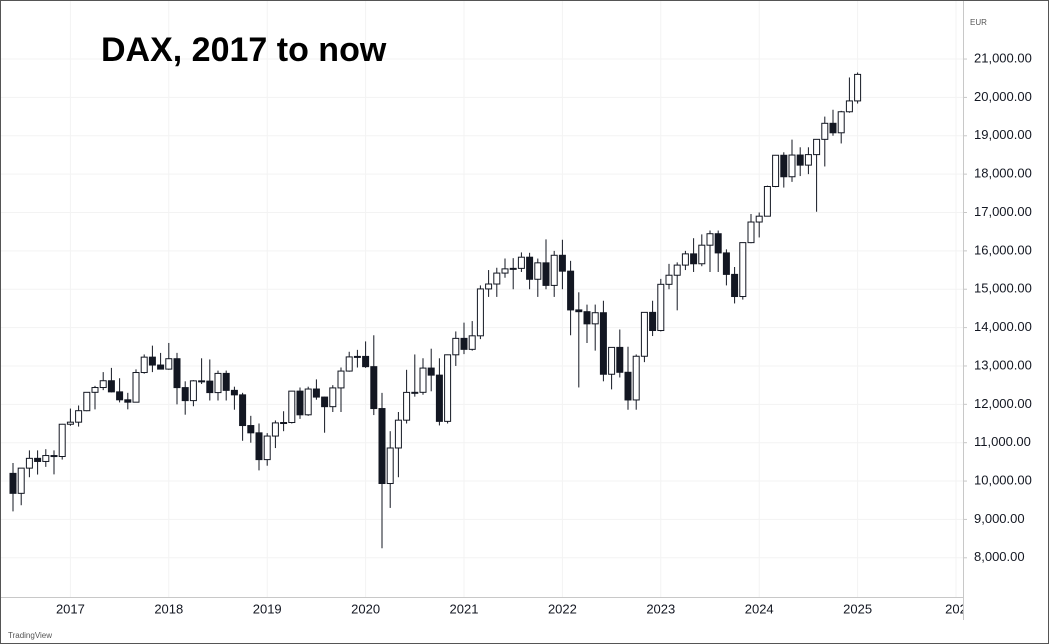 The height and width of the screenshot is (644, 1049). What do you see at coordinates (660, 608) in the screenshot?
I see `x-tick-label: 2023` at bounding box center [660, 608].